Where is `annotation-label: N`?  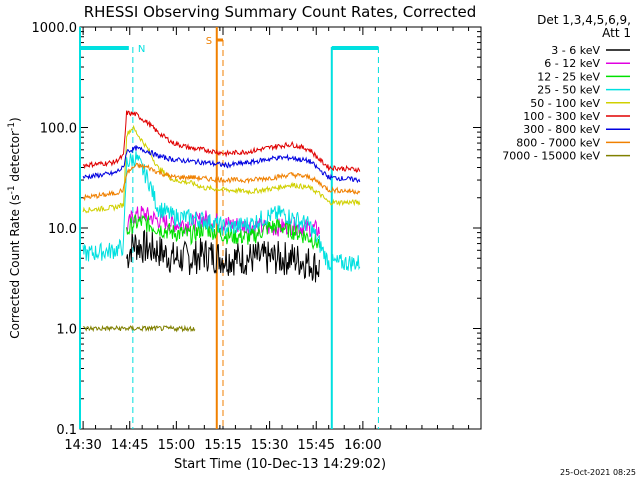 annotation-label: N is located at coordinates (141, 49).